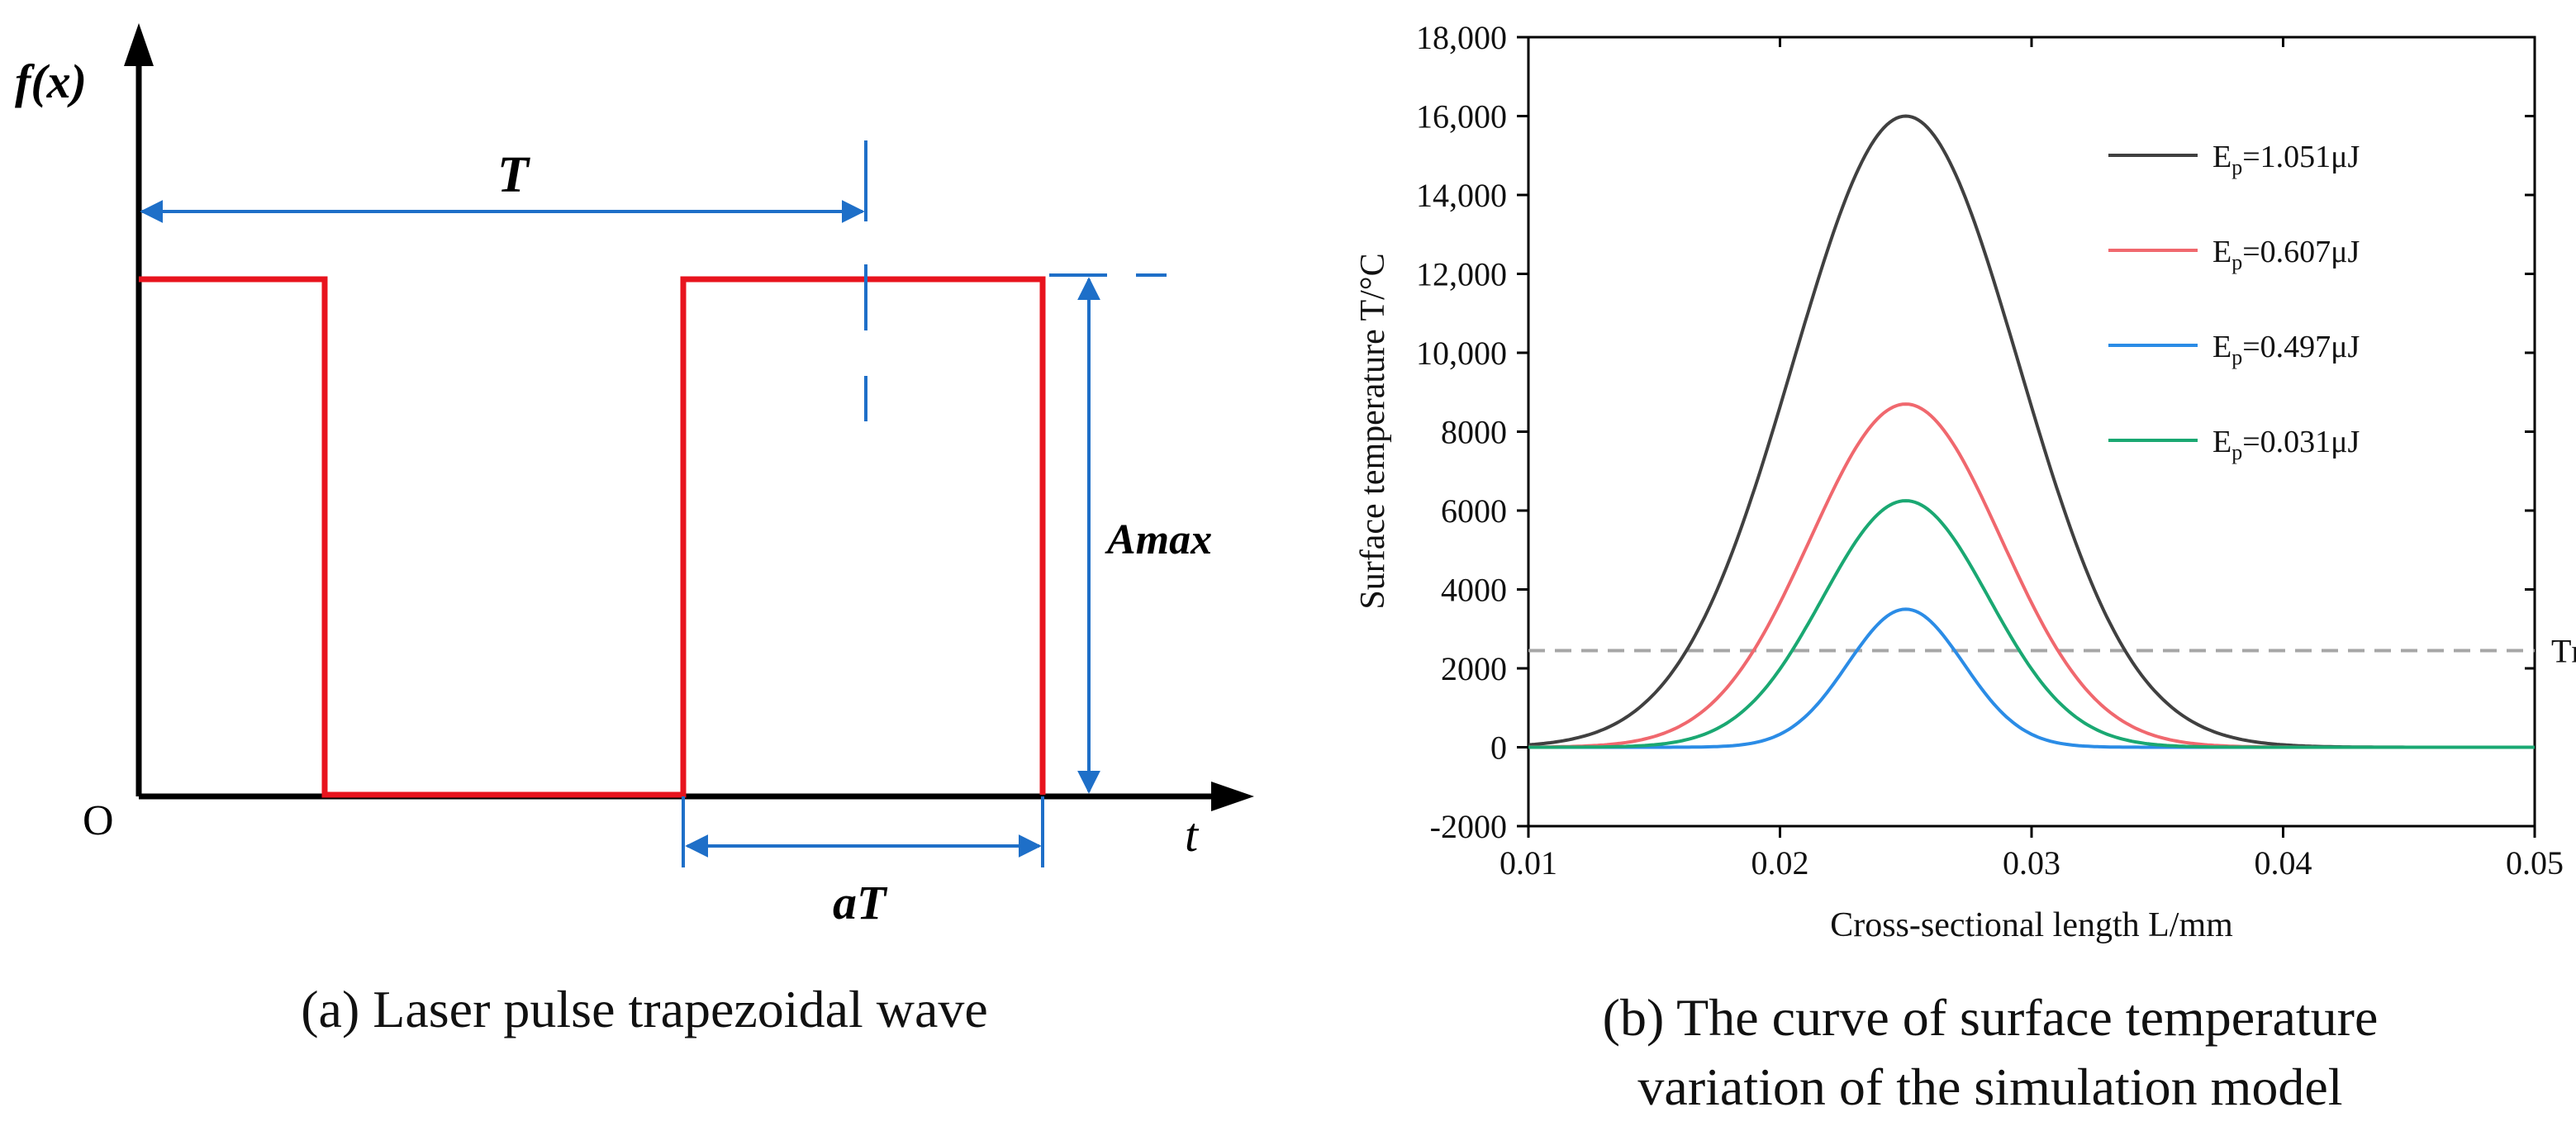 The image size is (2576, 1131). What do you see at coordinates (1468, 826) in the screenshot?
I see `y-tick-label: -2000` at bounding box center [1468, 826].